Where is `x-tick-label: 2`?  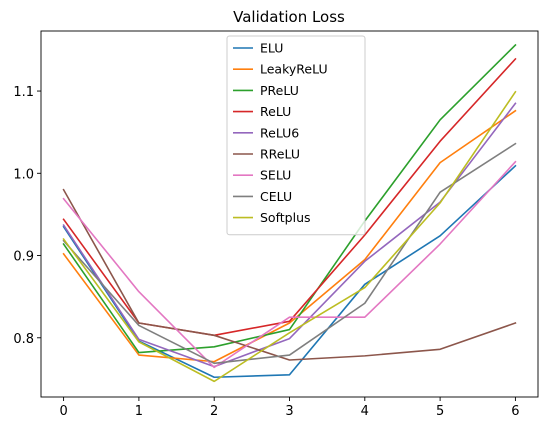
x-tick-label: 2 is located at coordinates (214, 411).